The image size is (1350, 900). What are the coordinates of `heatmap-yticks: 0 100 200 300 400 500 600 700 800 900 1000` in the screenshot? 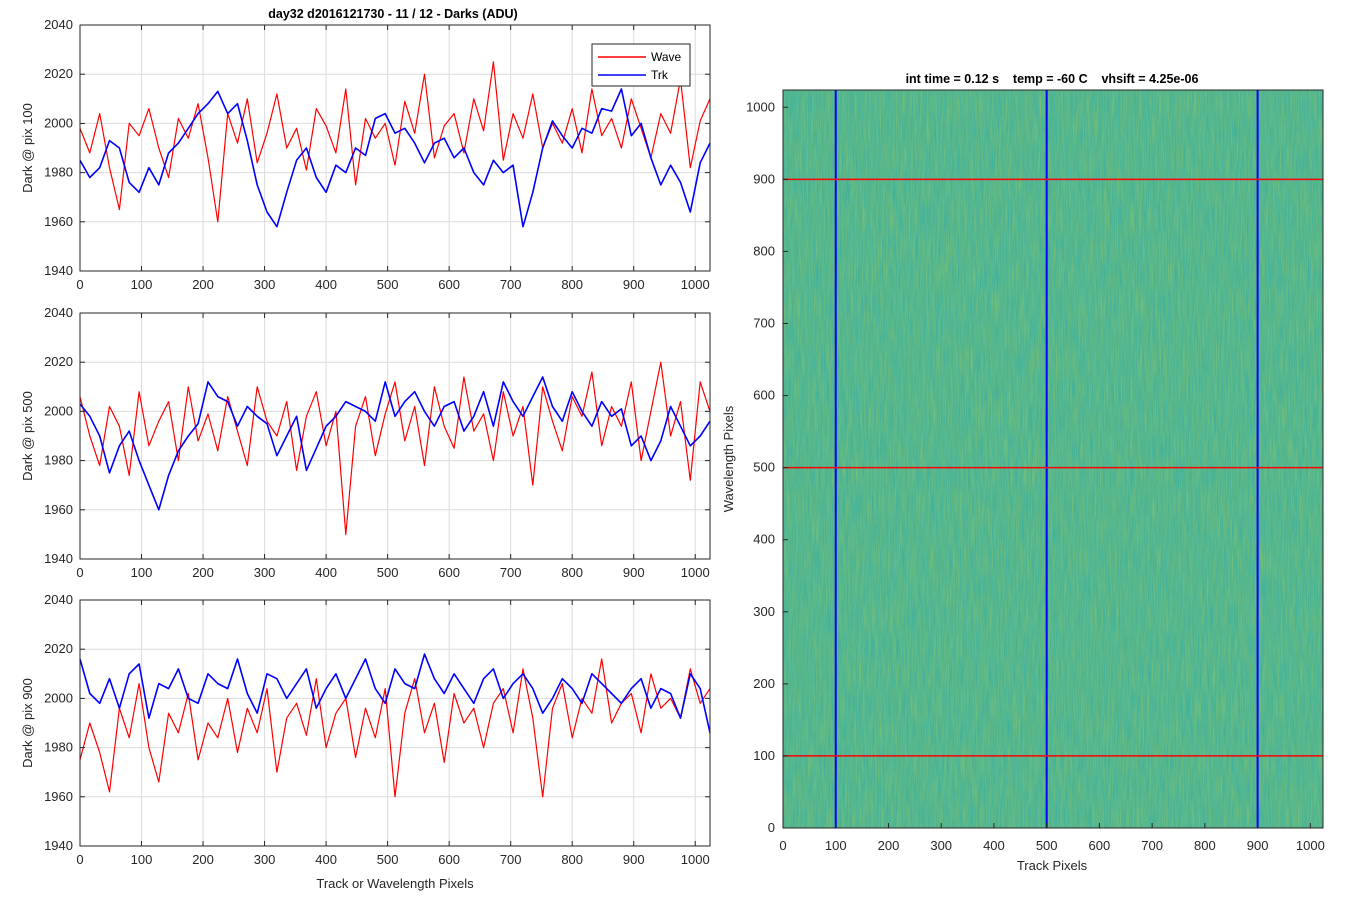 It's located at (767, 467).